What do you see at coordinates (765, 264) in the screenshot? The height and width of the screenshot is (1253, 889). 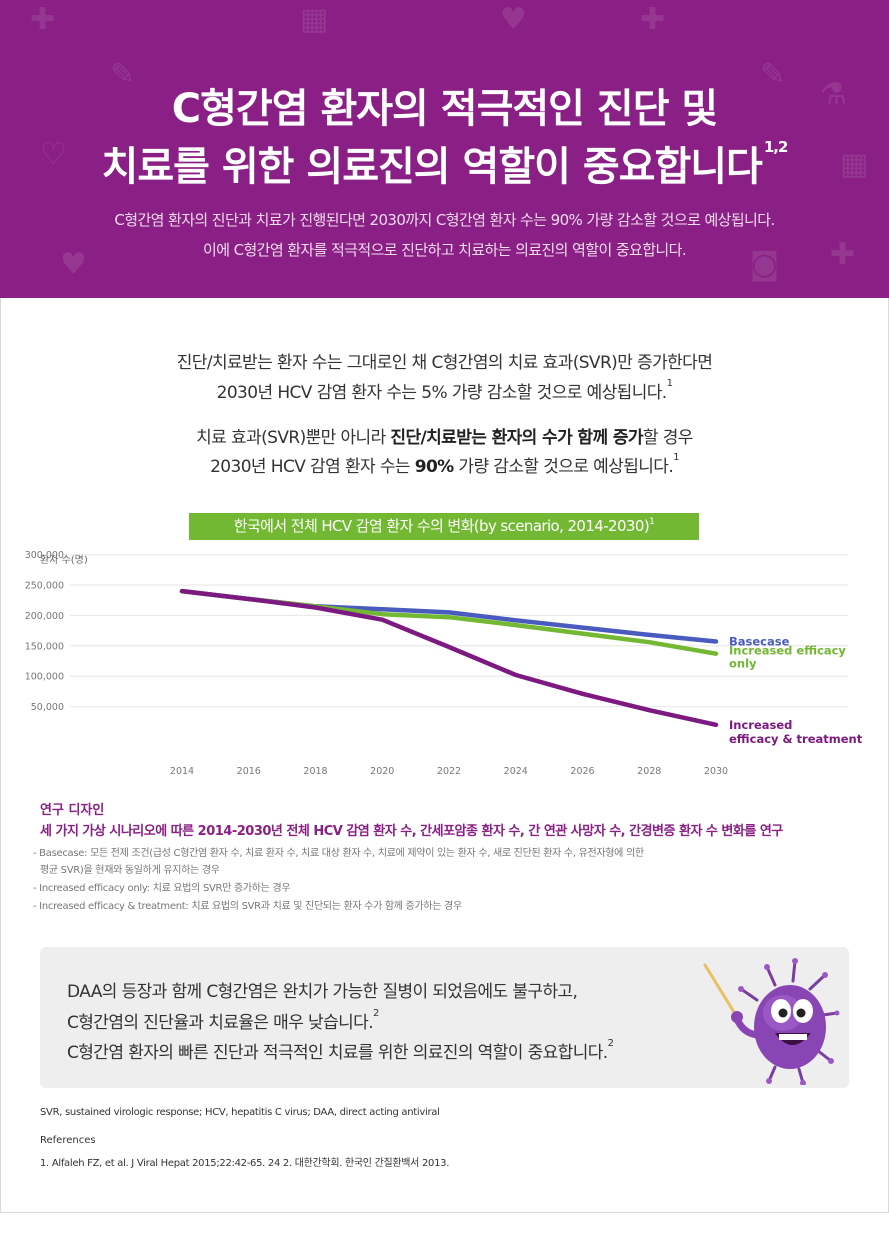 I see `camera-icon: ◙` at bounding box center [765, 264].